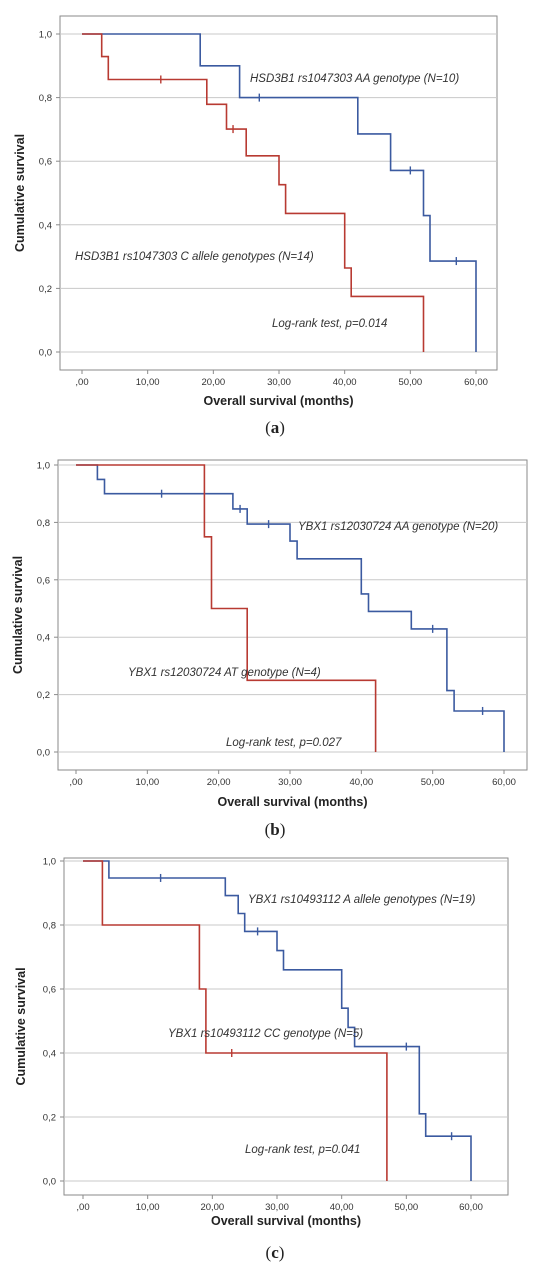 Image resolution: width=550 pixels, height=1279 pixels. I want to click on series-label-1: YBX1 rs12030724 AA genotype (N=20), so click(398, 527).